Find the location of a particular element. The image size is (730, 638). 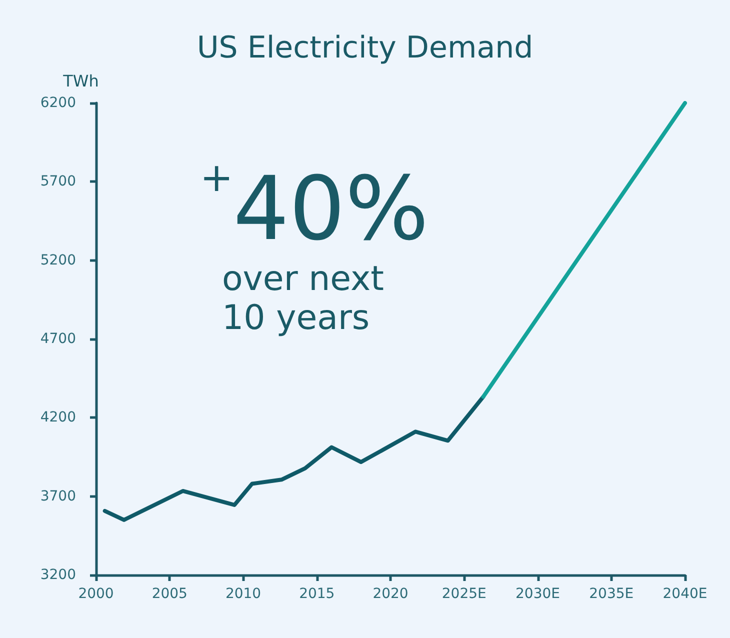

y-tick-label: 4700 is located at coordinates (58, 339).